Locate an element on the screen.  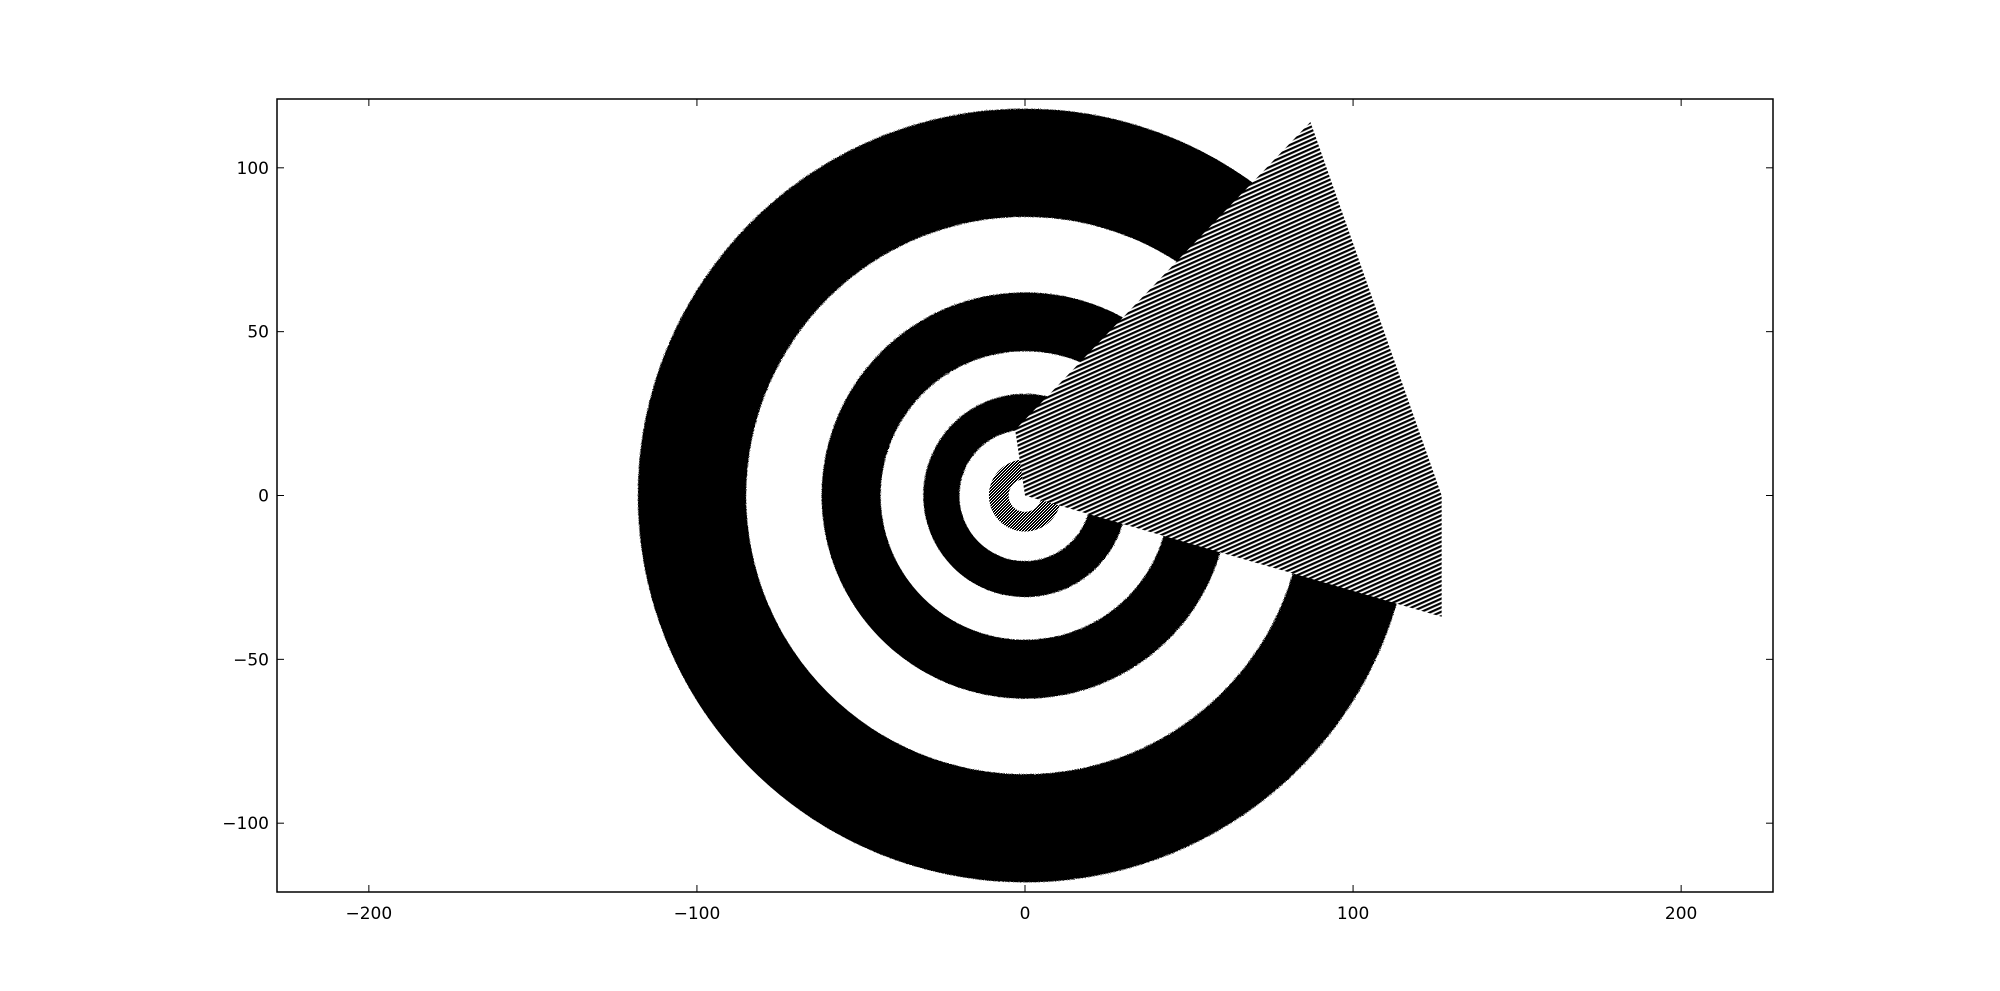
y-tick-label: −100 is located at coordinates (245, 824).